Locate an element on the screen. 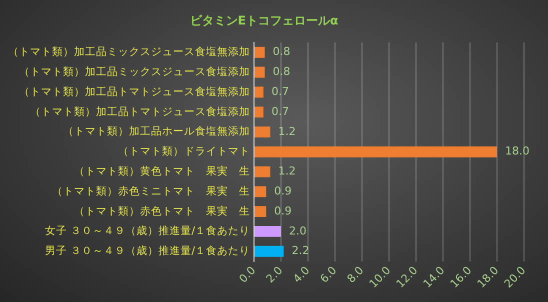 The width and height of the screenshot is (548, 302). x-tick-label: 8.0 is located at coordinates (355, 275).